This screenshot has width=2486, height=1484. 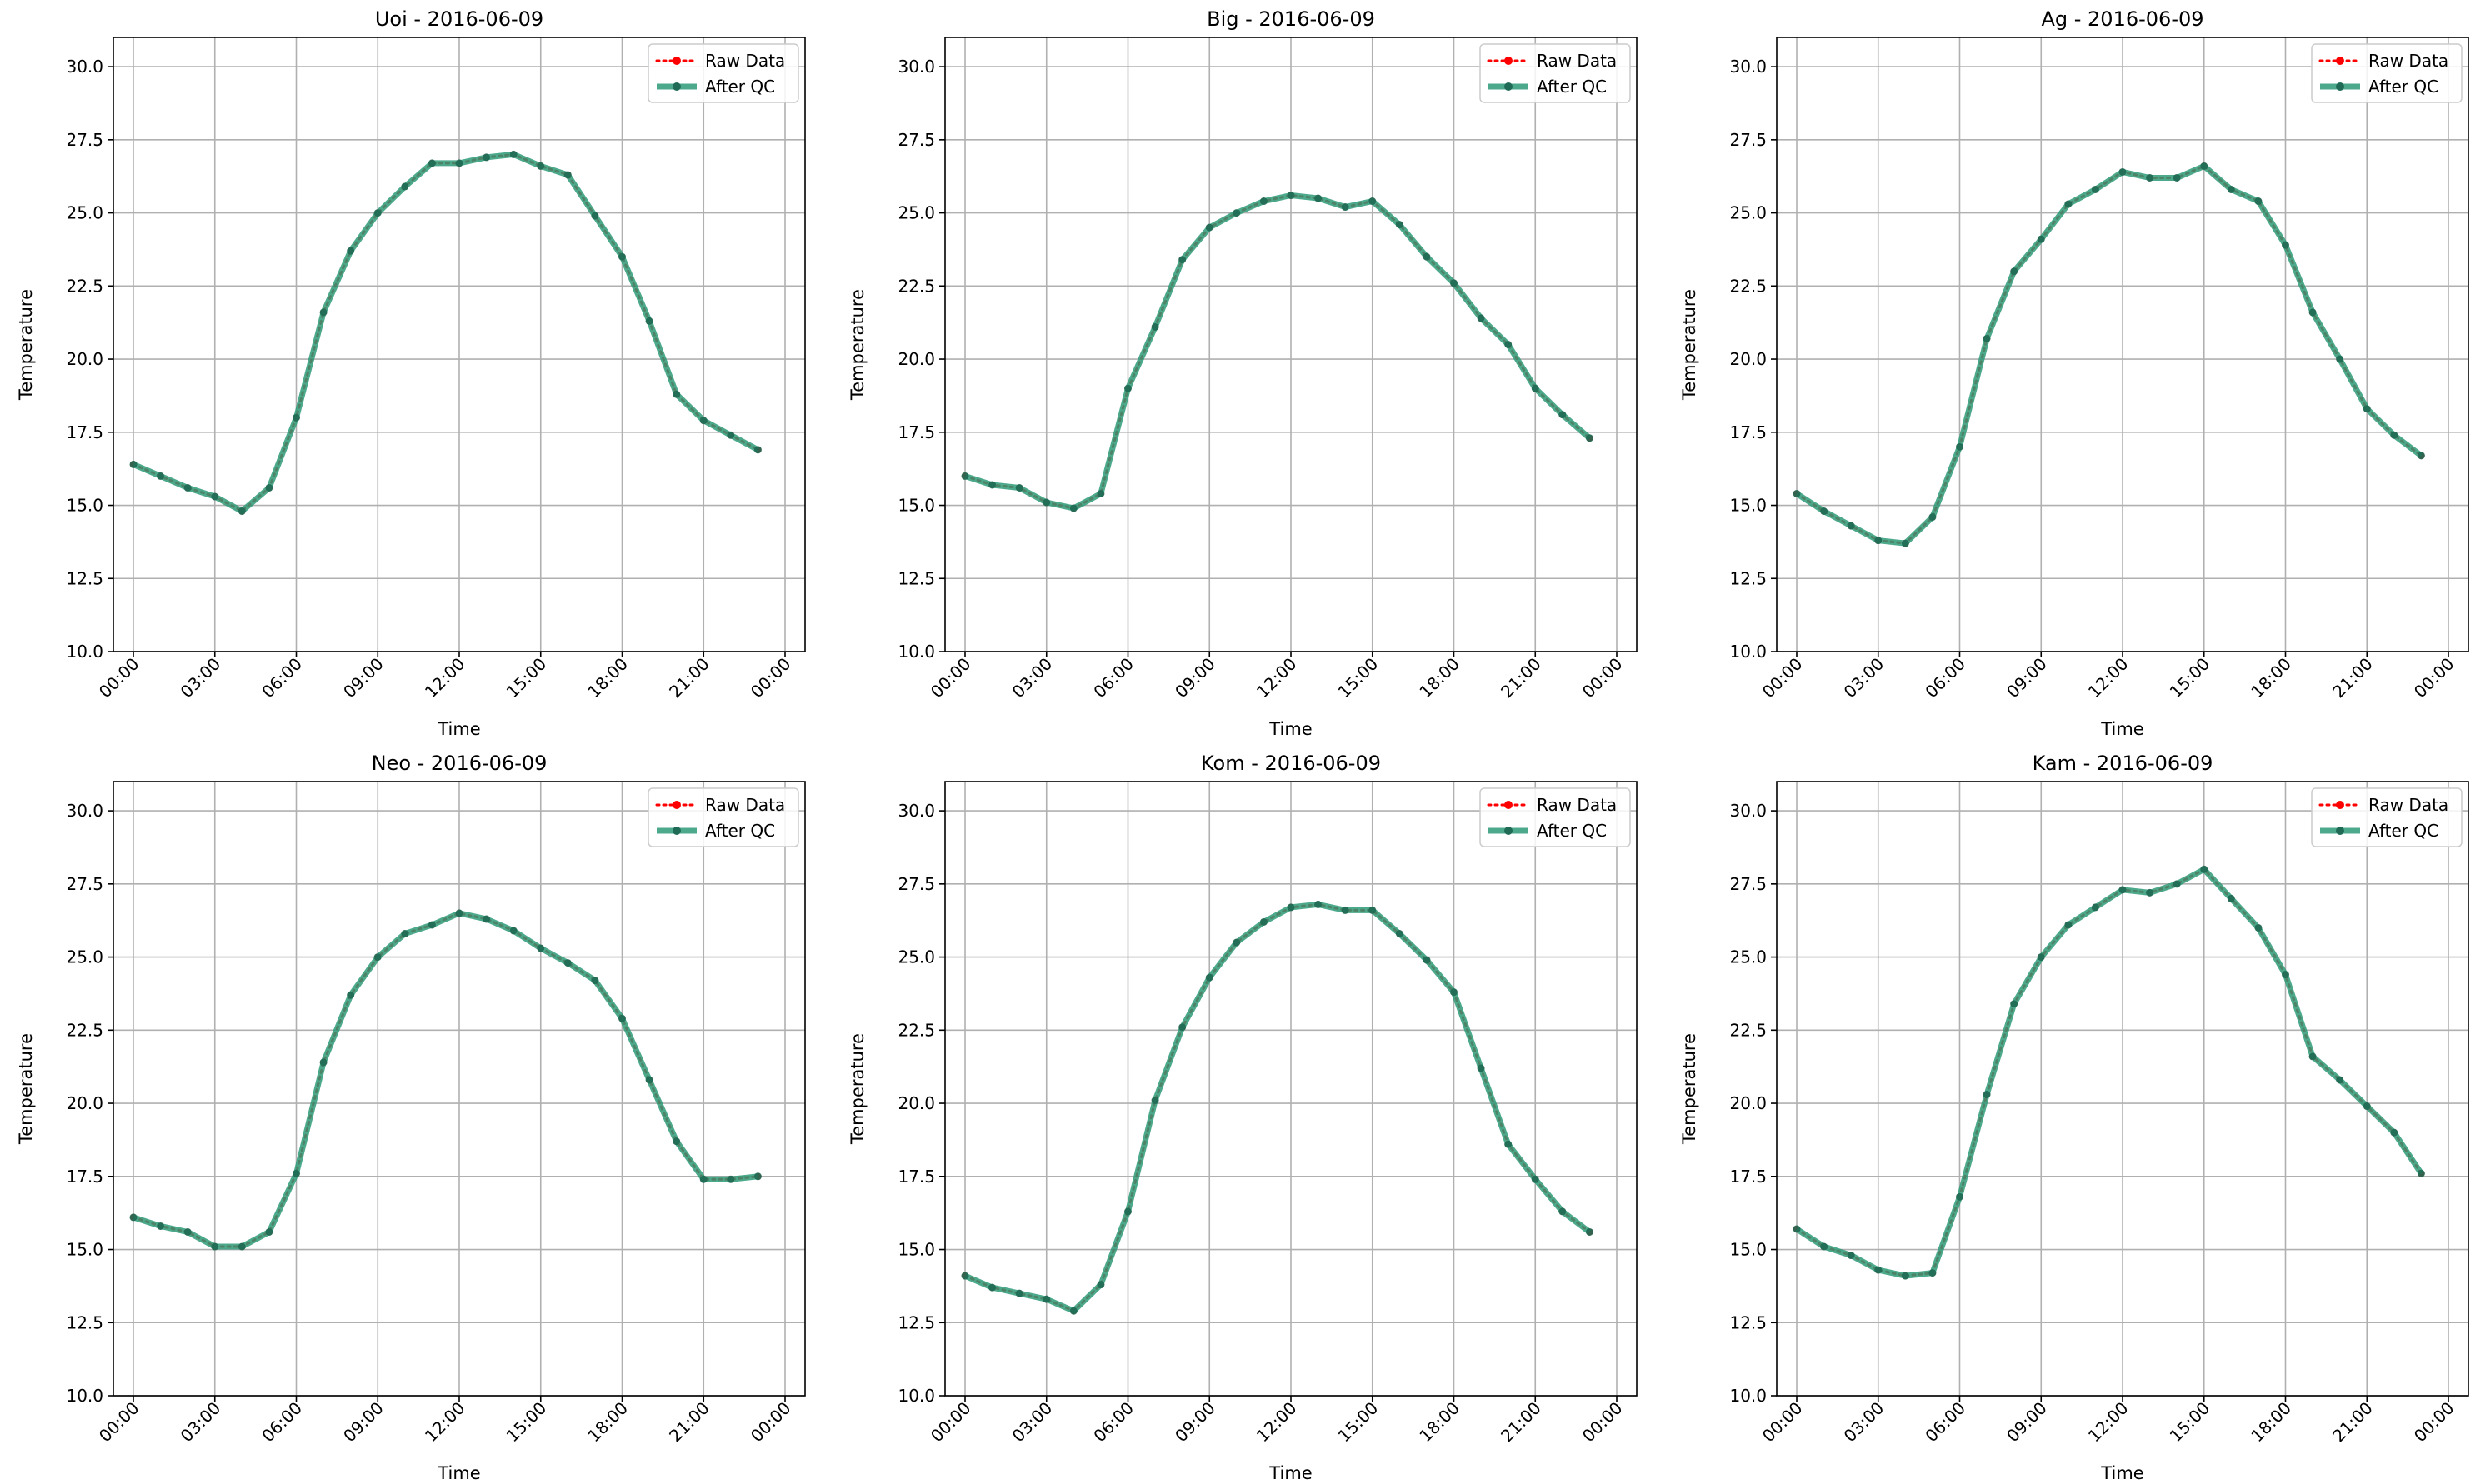 I want to click on legend: Raw Data After QC, so click(x=1555, y=73).